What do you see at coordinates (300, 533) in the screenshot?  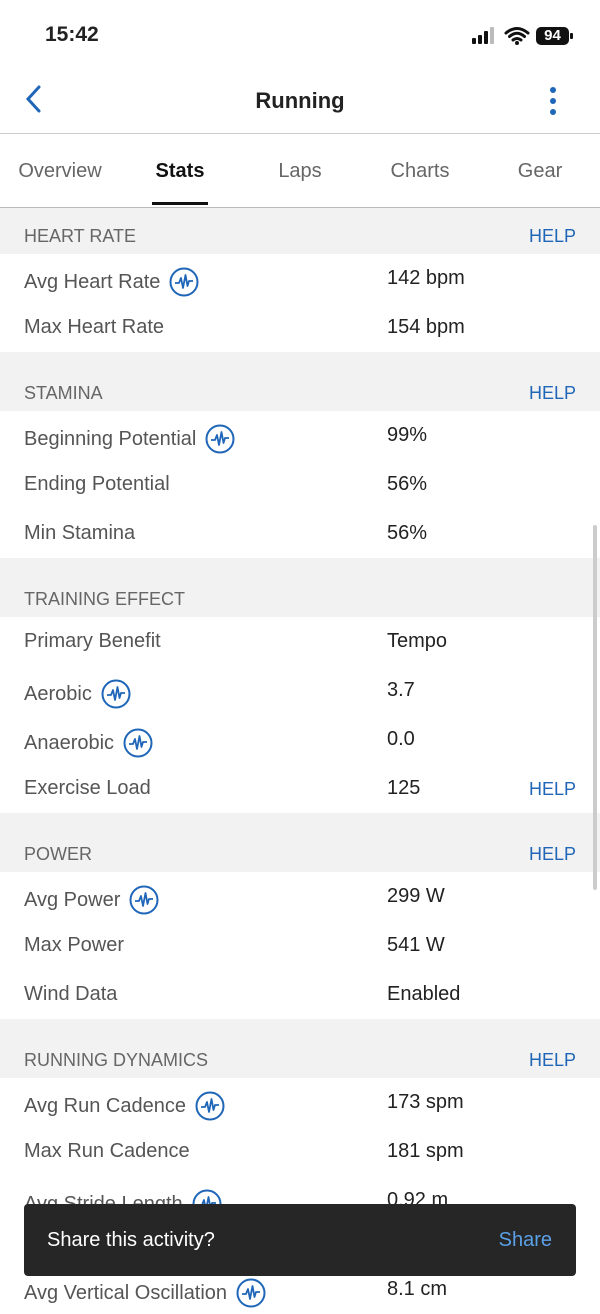 I see `stat-row: Min Stamina 56%` at bounding box center [300, 533].